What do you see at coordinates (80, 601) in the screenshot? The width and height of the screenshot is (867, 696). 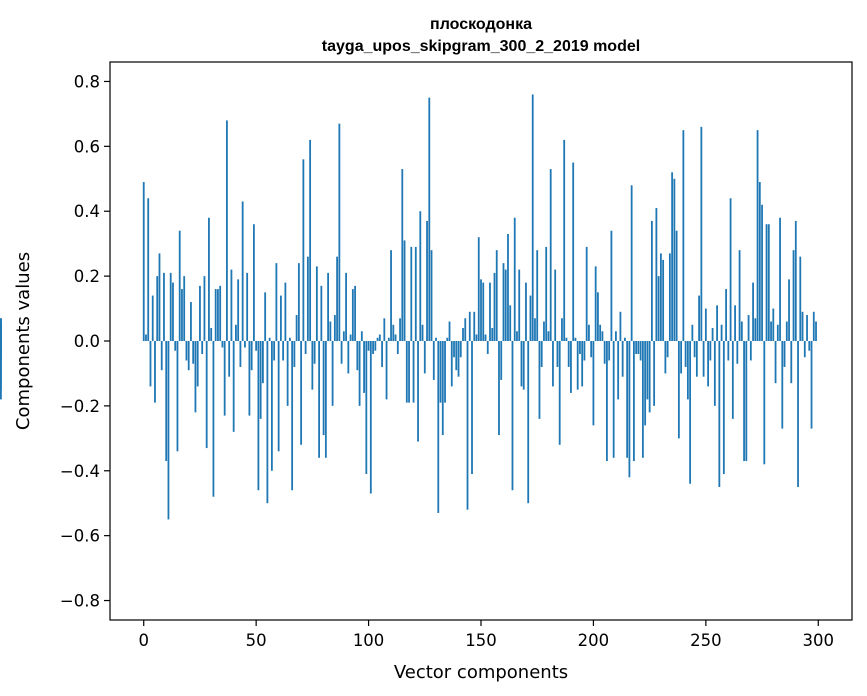 I see `y-tick-label: −0.8` at bounding box center [80, 601].